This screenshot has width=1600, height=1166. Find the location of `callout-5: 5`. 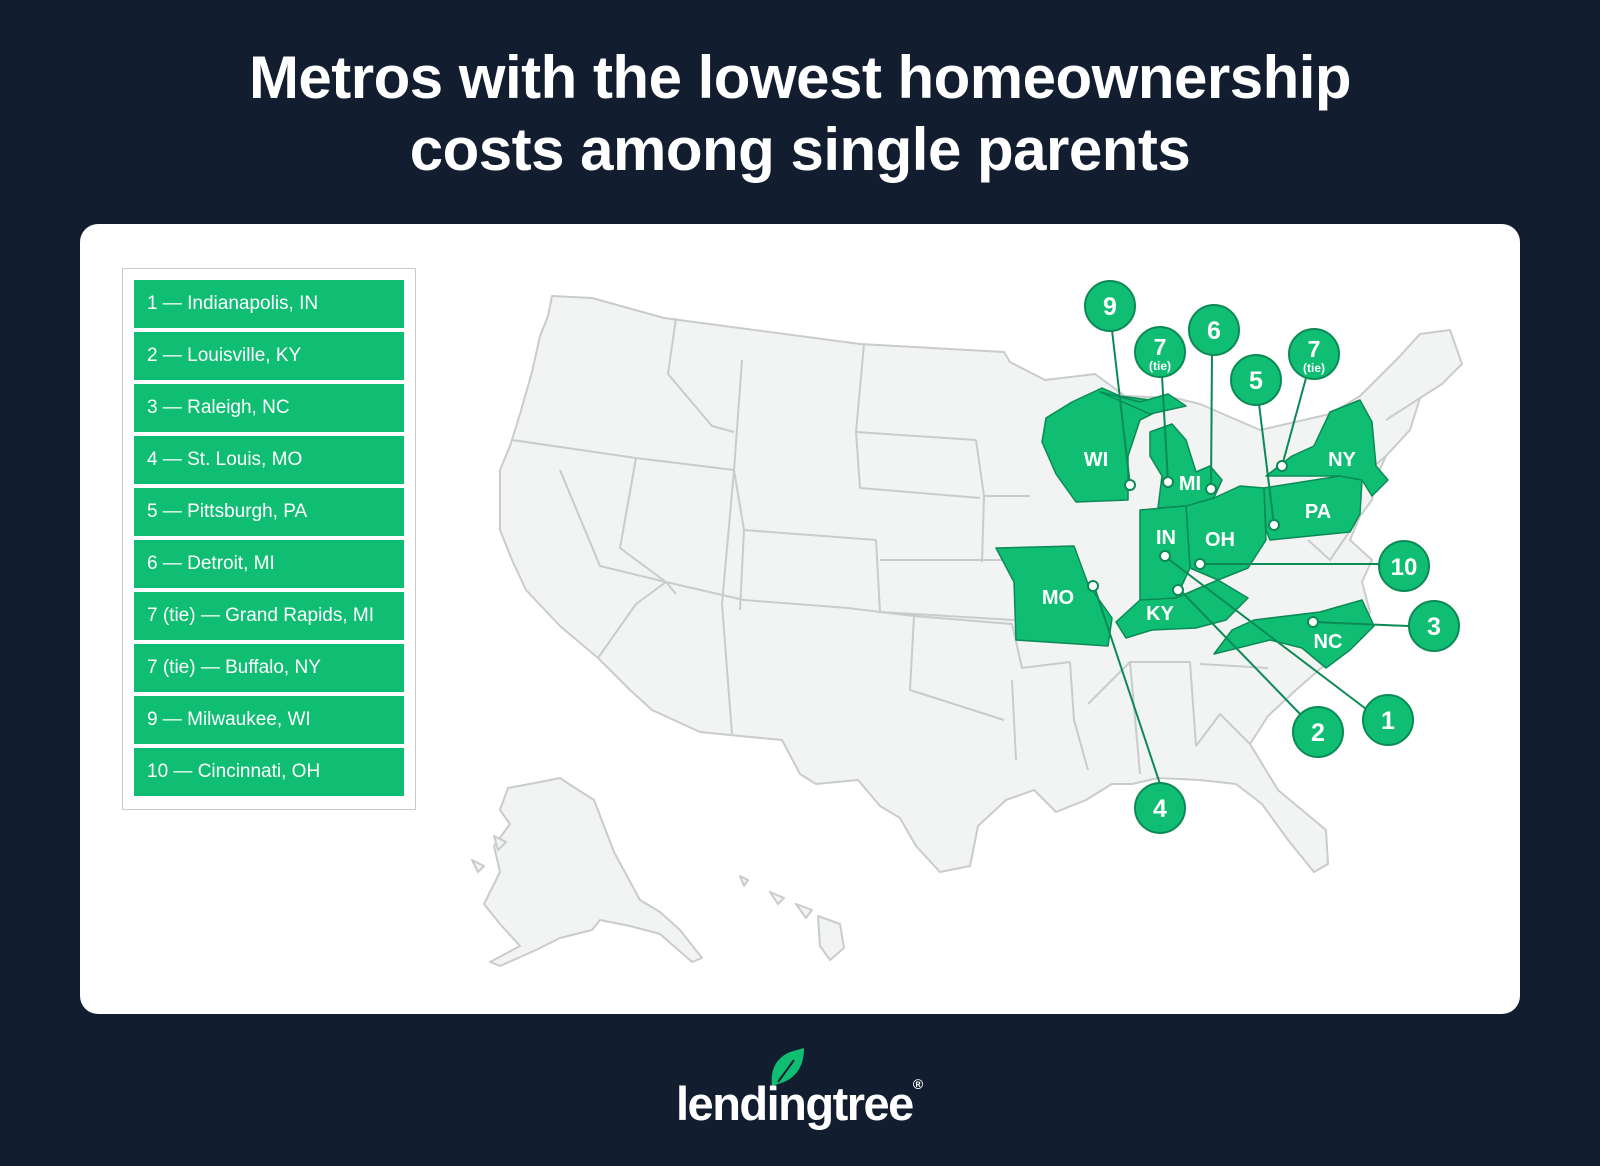

callout-5: 5 is located at coordinates (1256, 380).